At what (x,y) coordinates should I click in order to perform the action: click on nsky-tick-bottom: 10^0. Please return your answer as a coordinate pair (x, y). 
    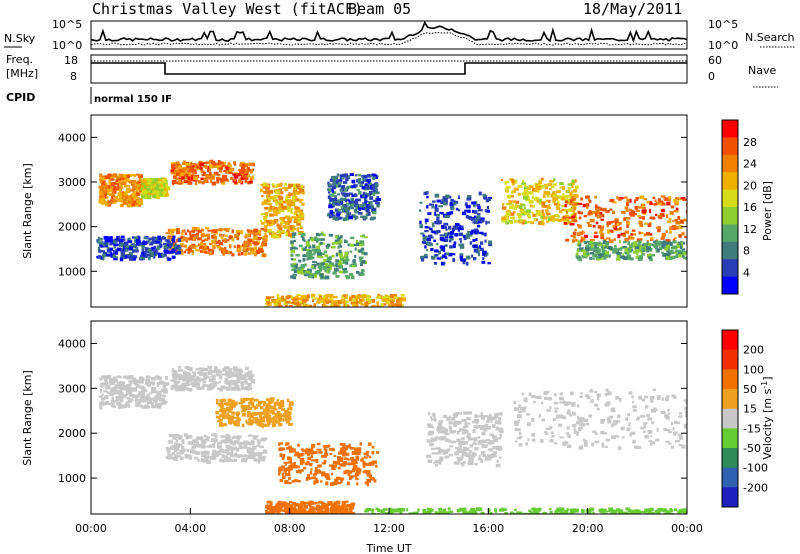
    Looking at the image, I should click on (67, 45).